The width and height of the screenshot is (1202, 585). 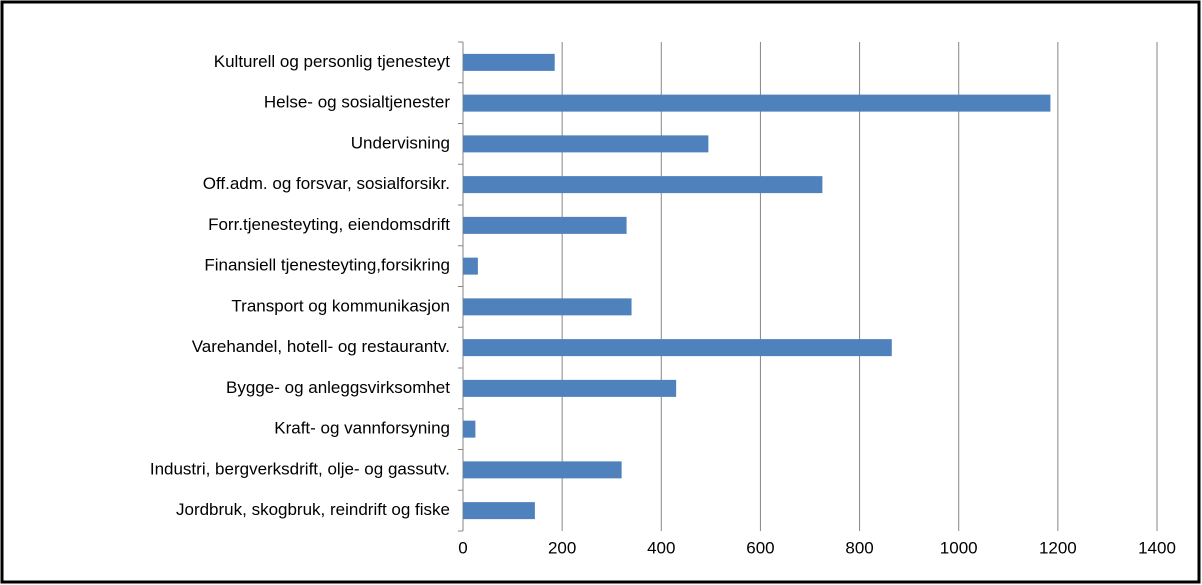 I want to click on y-tick-label: Kraft- og vannforsyning, so click(x=362, y=428).